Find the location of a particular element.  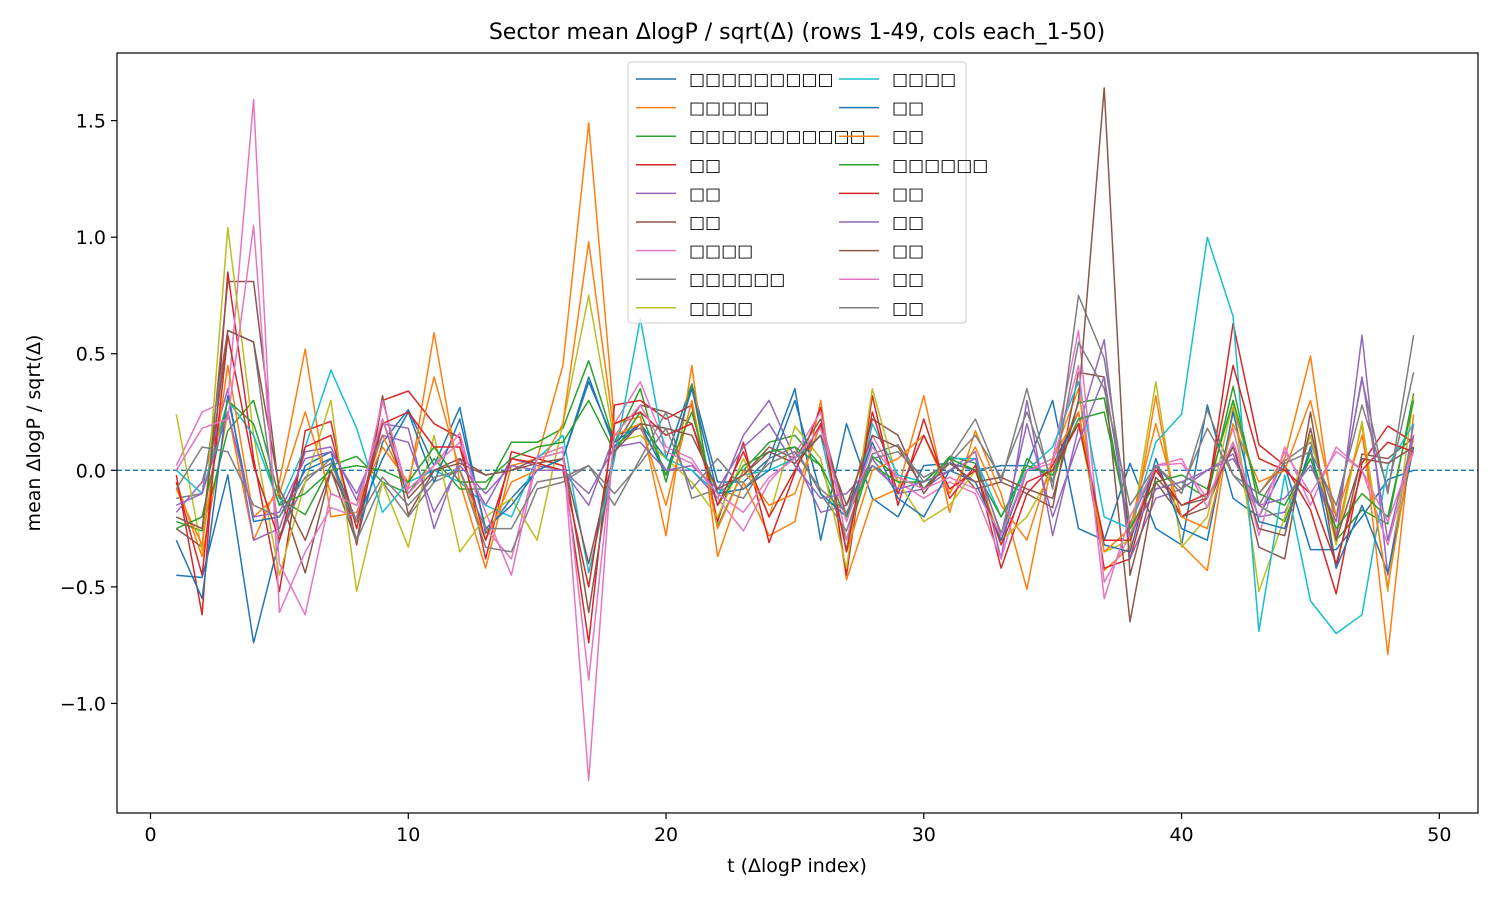

x-tick-label: 10 is located at coordinates (408, 835).